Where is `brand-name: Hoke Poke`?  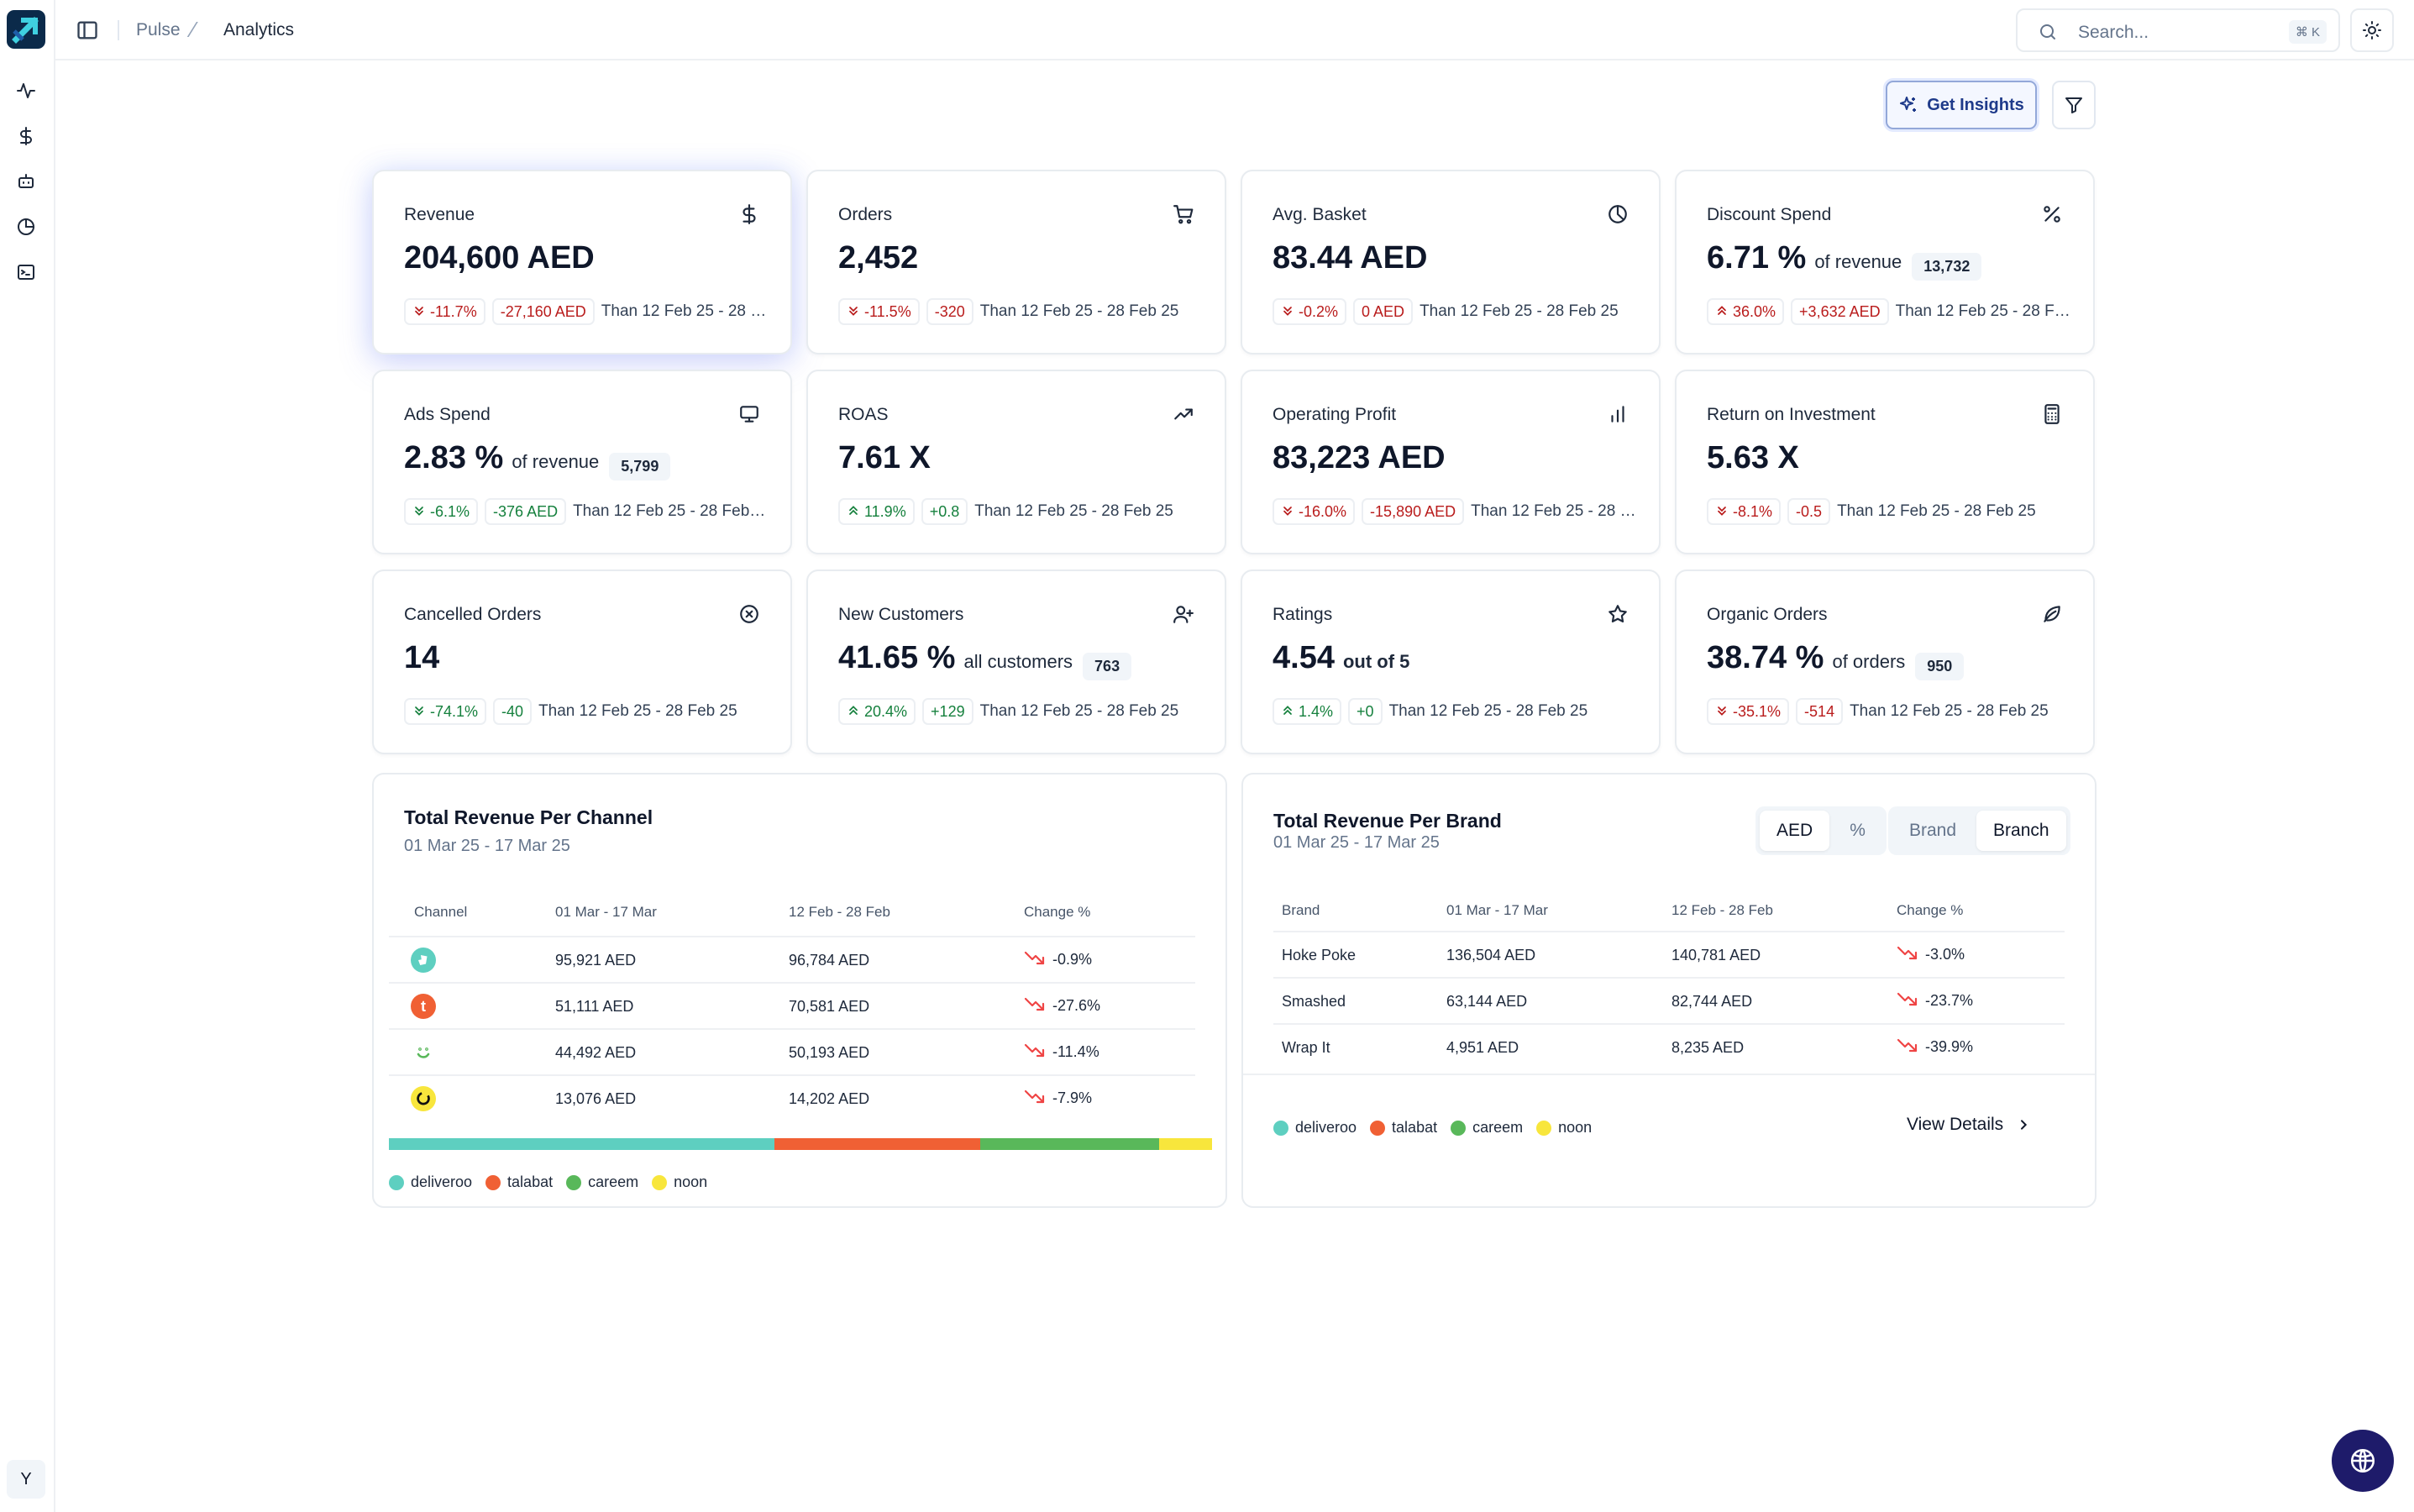
brand-name: Hoke Poke is located at coordinates (1319, 955).